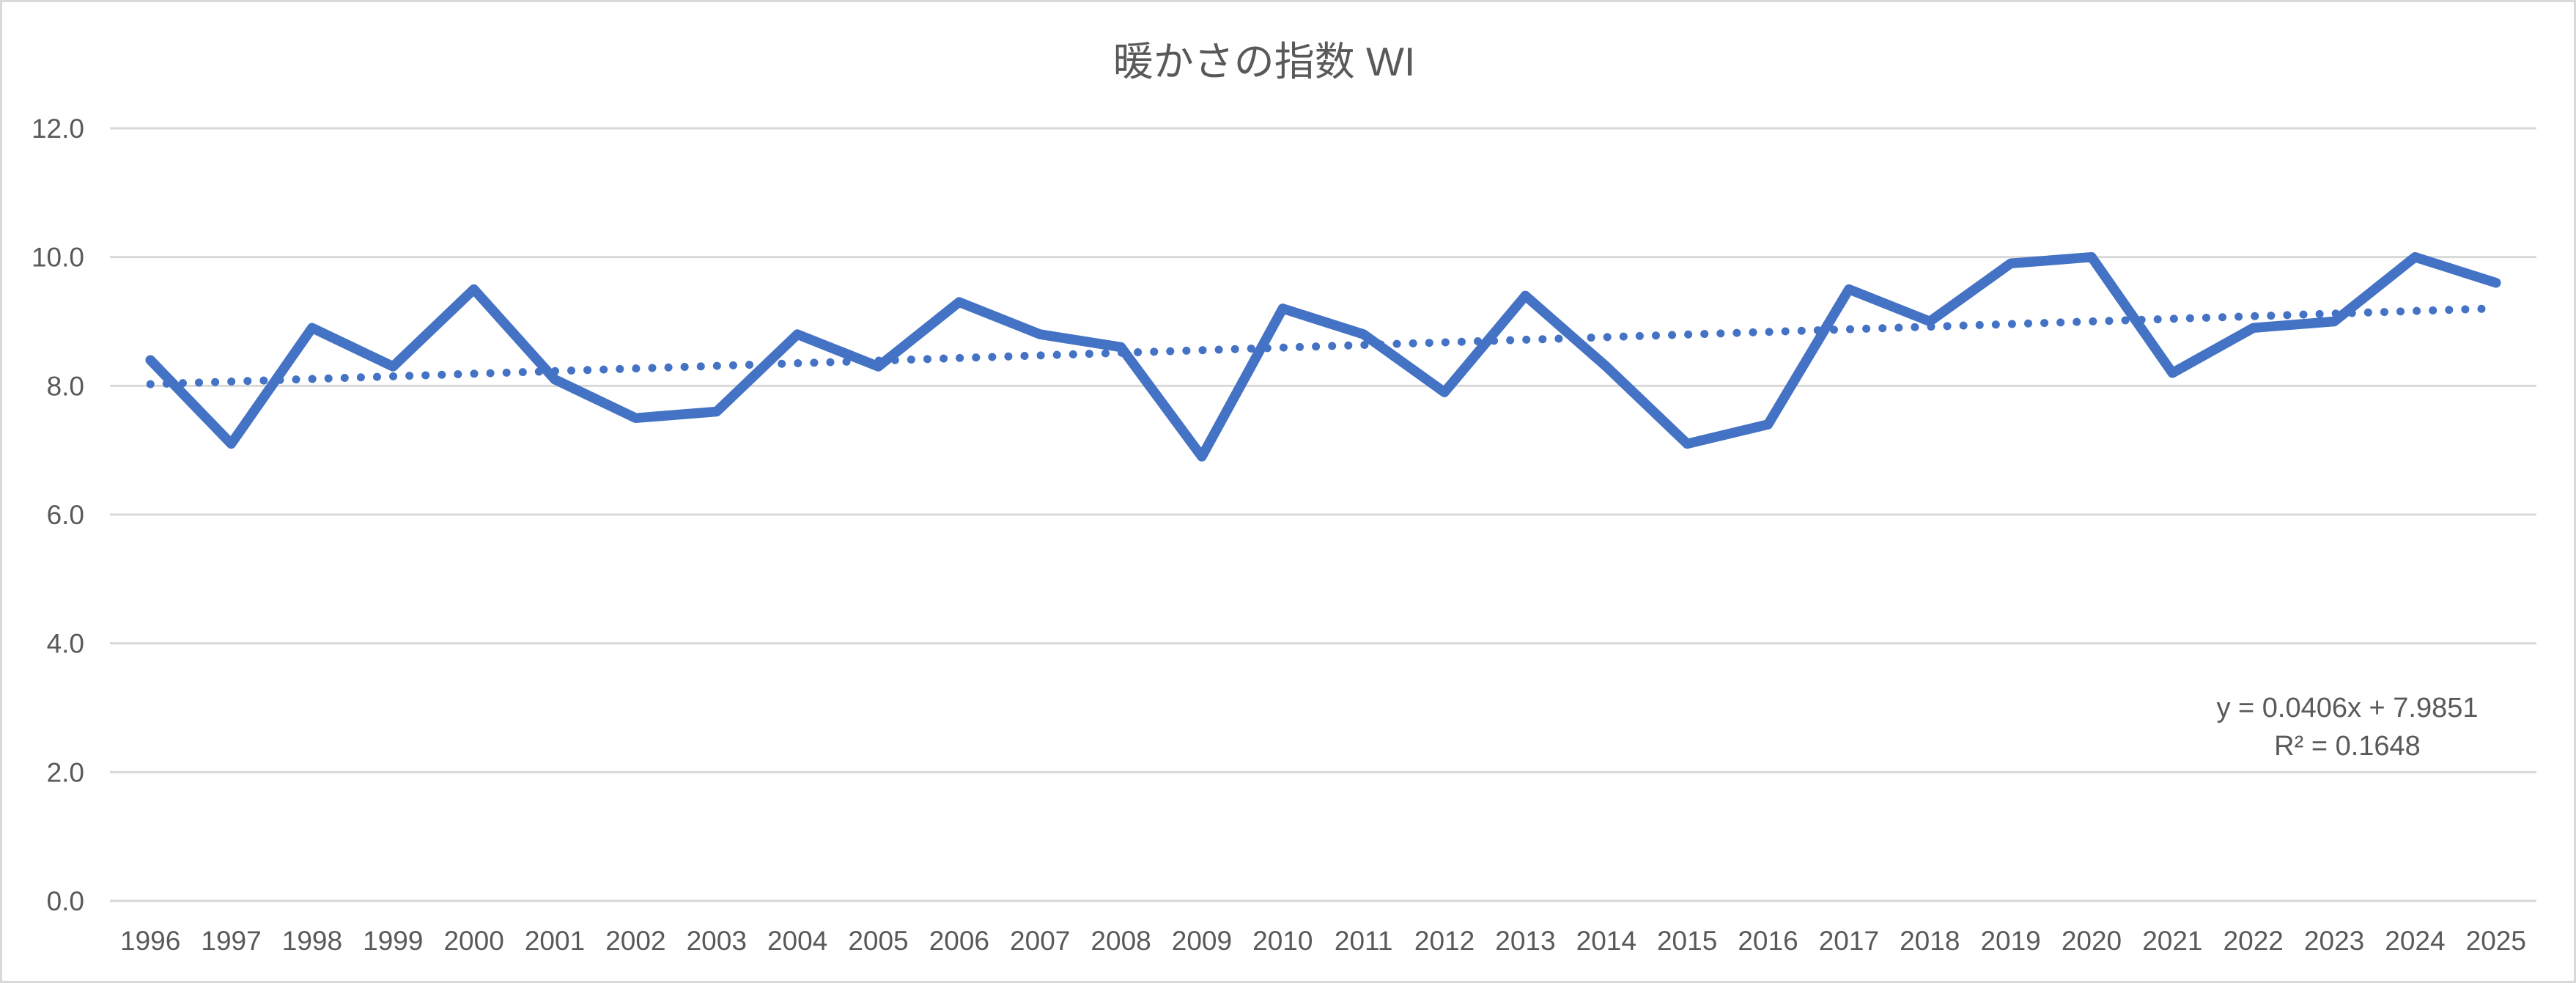 The image size is (2576, 983). Describe the element at coordinates (65, 901) in the screenshot. I see `y-tick-label: 0.0` at that location.